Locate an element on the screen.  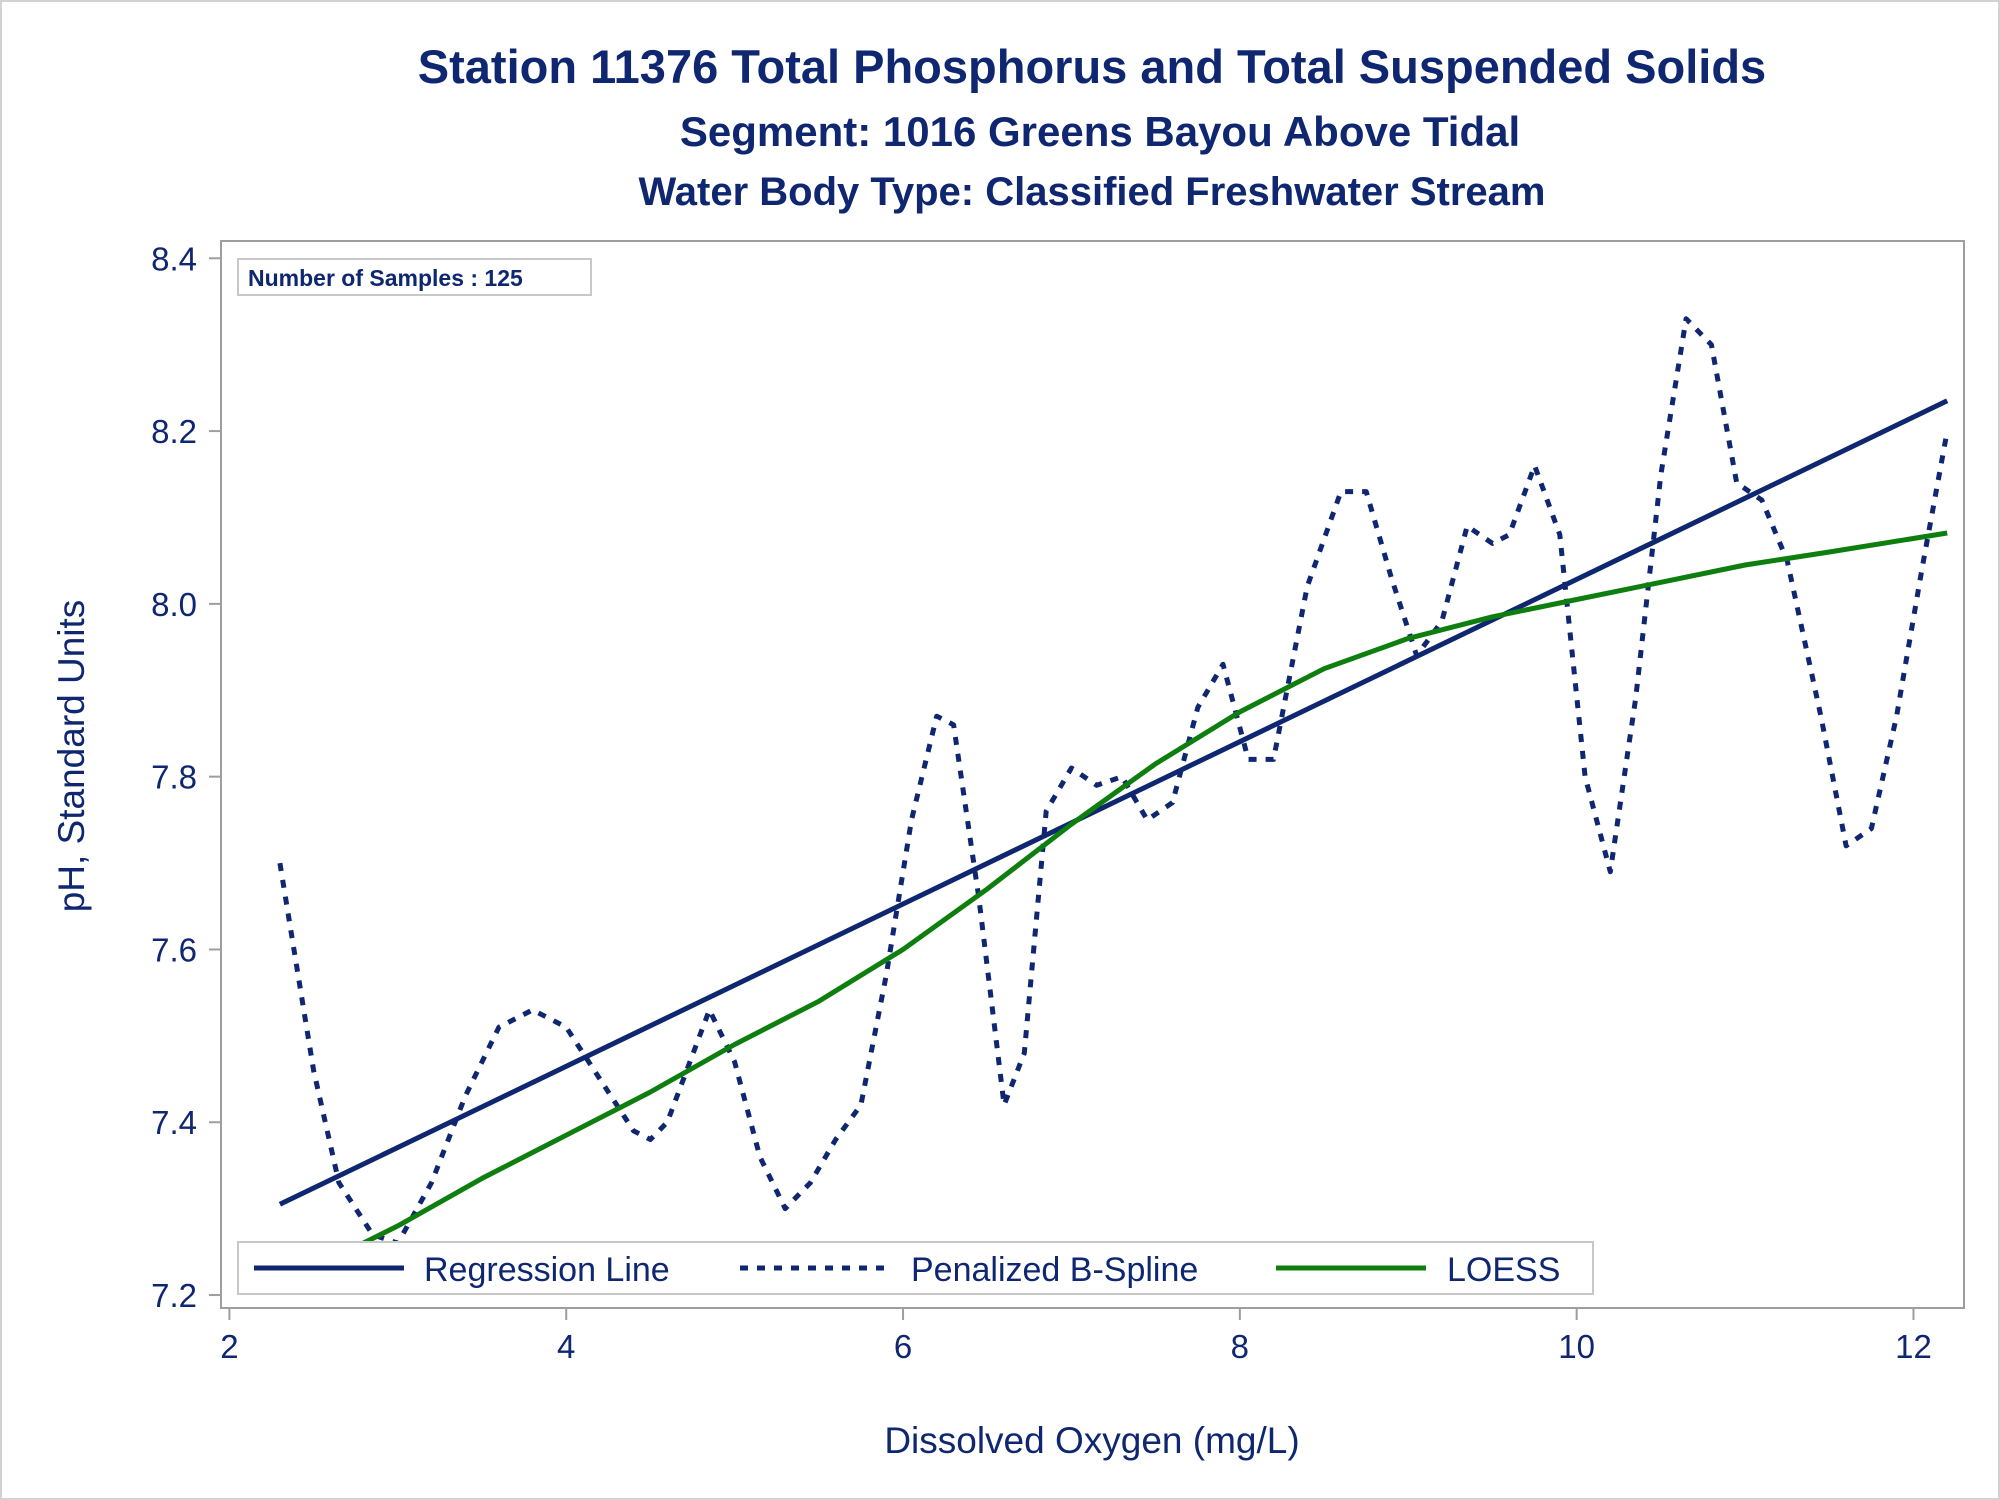
sample-count-box: Number of Samples : 125 is located at coordinates (414, 277).